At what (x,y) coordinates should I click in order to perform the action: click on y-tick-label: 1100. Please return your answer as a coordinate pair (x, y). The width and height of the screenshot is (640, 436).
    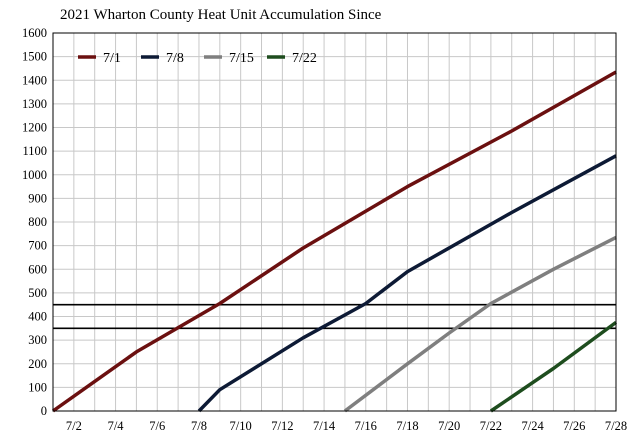
    Looking at the image, I should click on (34, 151).